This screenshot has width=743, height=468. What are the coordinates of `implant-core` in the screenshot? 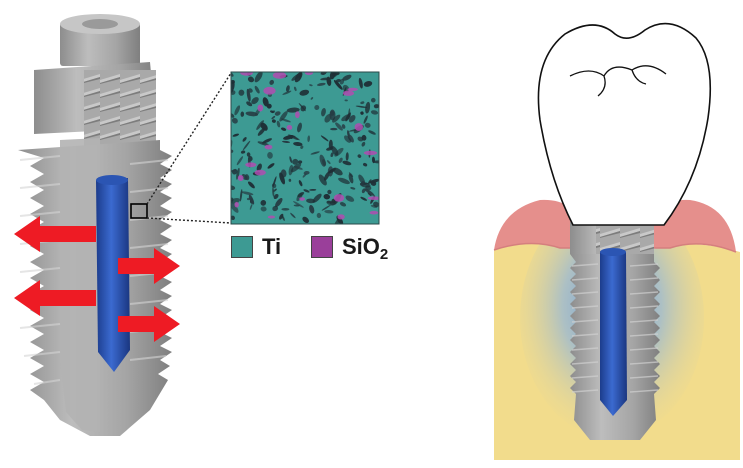 It's located at (113, 275).